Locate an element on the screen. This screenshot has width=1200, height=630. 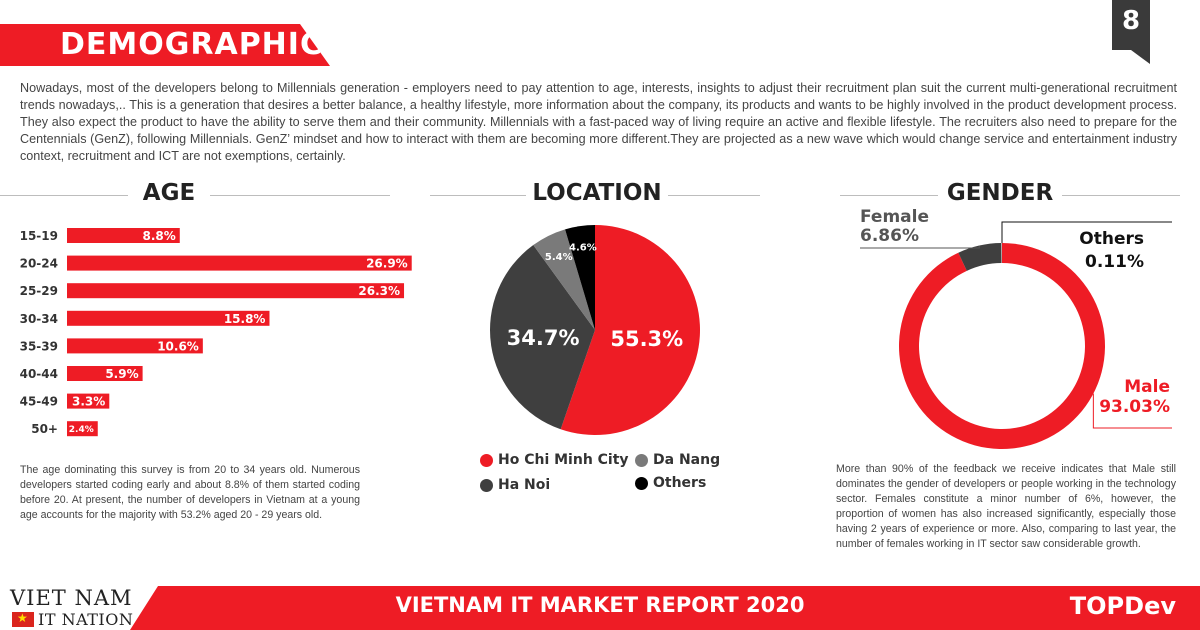
pie-slice-others is located at coordinates (580, 277).